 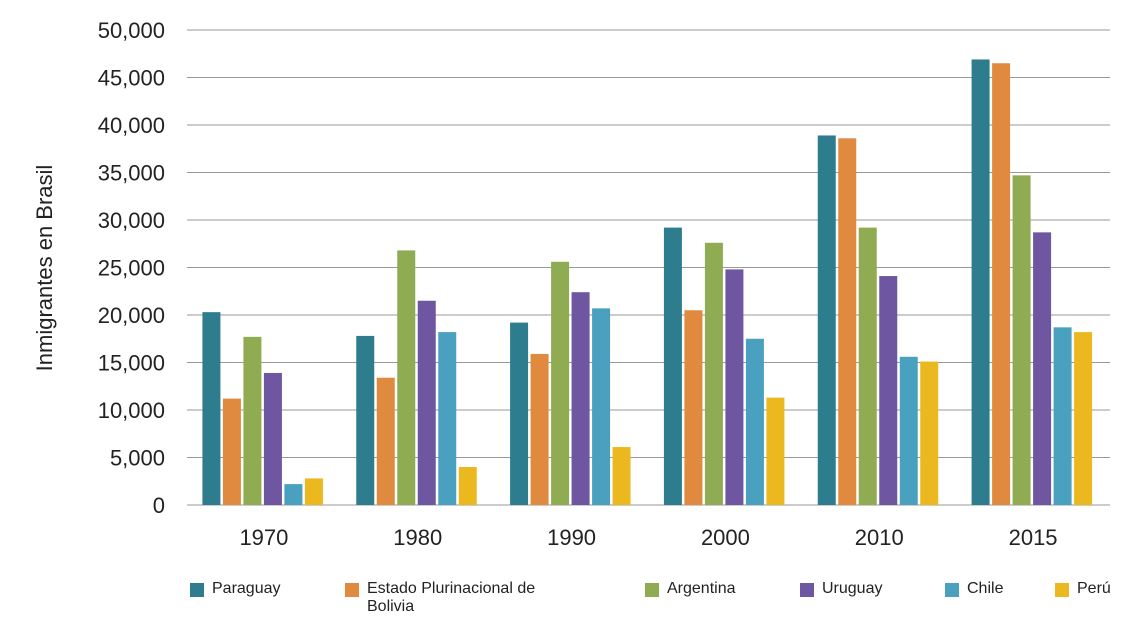 What do you see at coordinates (131, 173) in the screenshot?
I see `y-tick-label: 35,000` at bounding box center [131, 173].